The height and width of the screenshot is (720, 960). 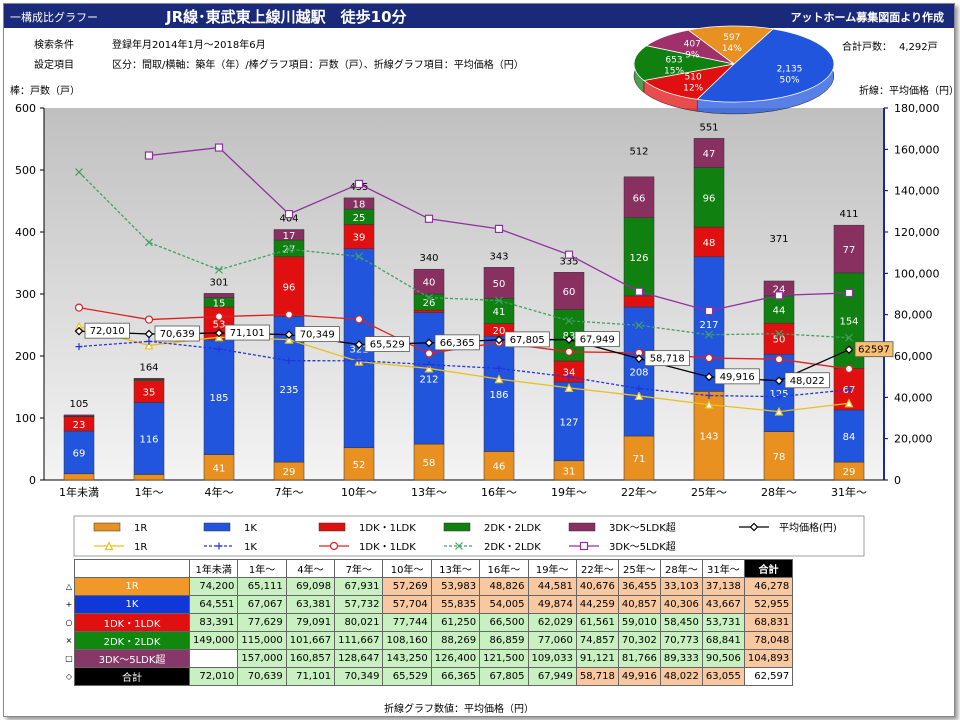 What do you see at coordinates (642, 527) in the screenshot?
I see `legend-bar-label: 3DK～5LDK超` at bounding box center [642, 527].